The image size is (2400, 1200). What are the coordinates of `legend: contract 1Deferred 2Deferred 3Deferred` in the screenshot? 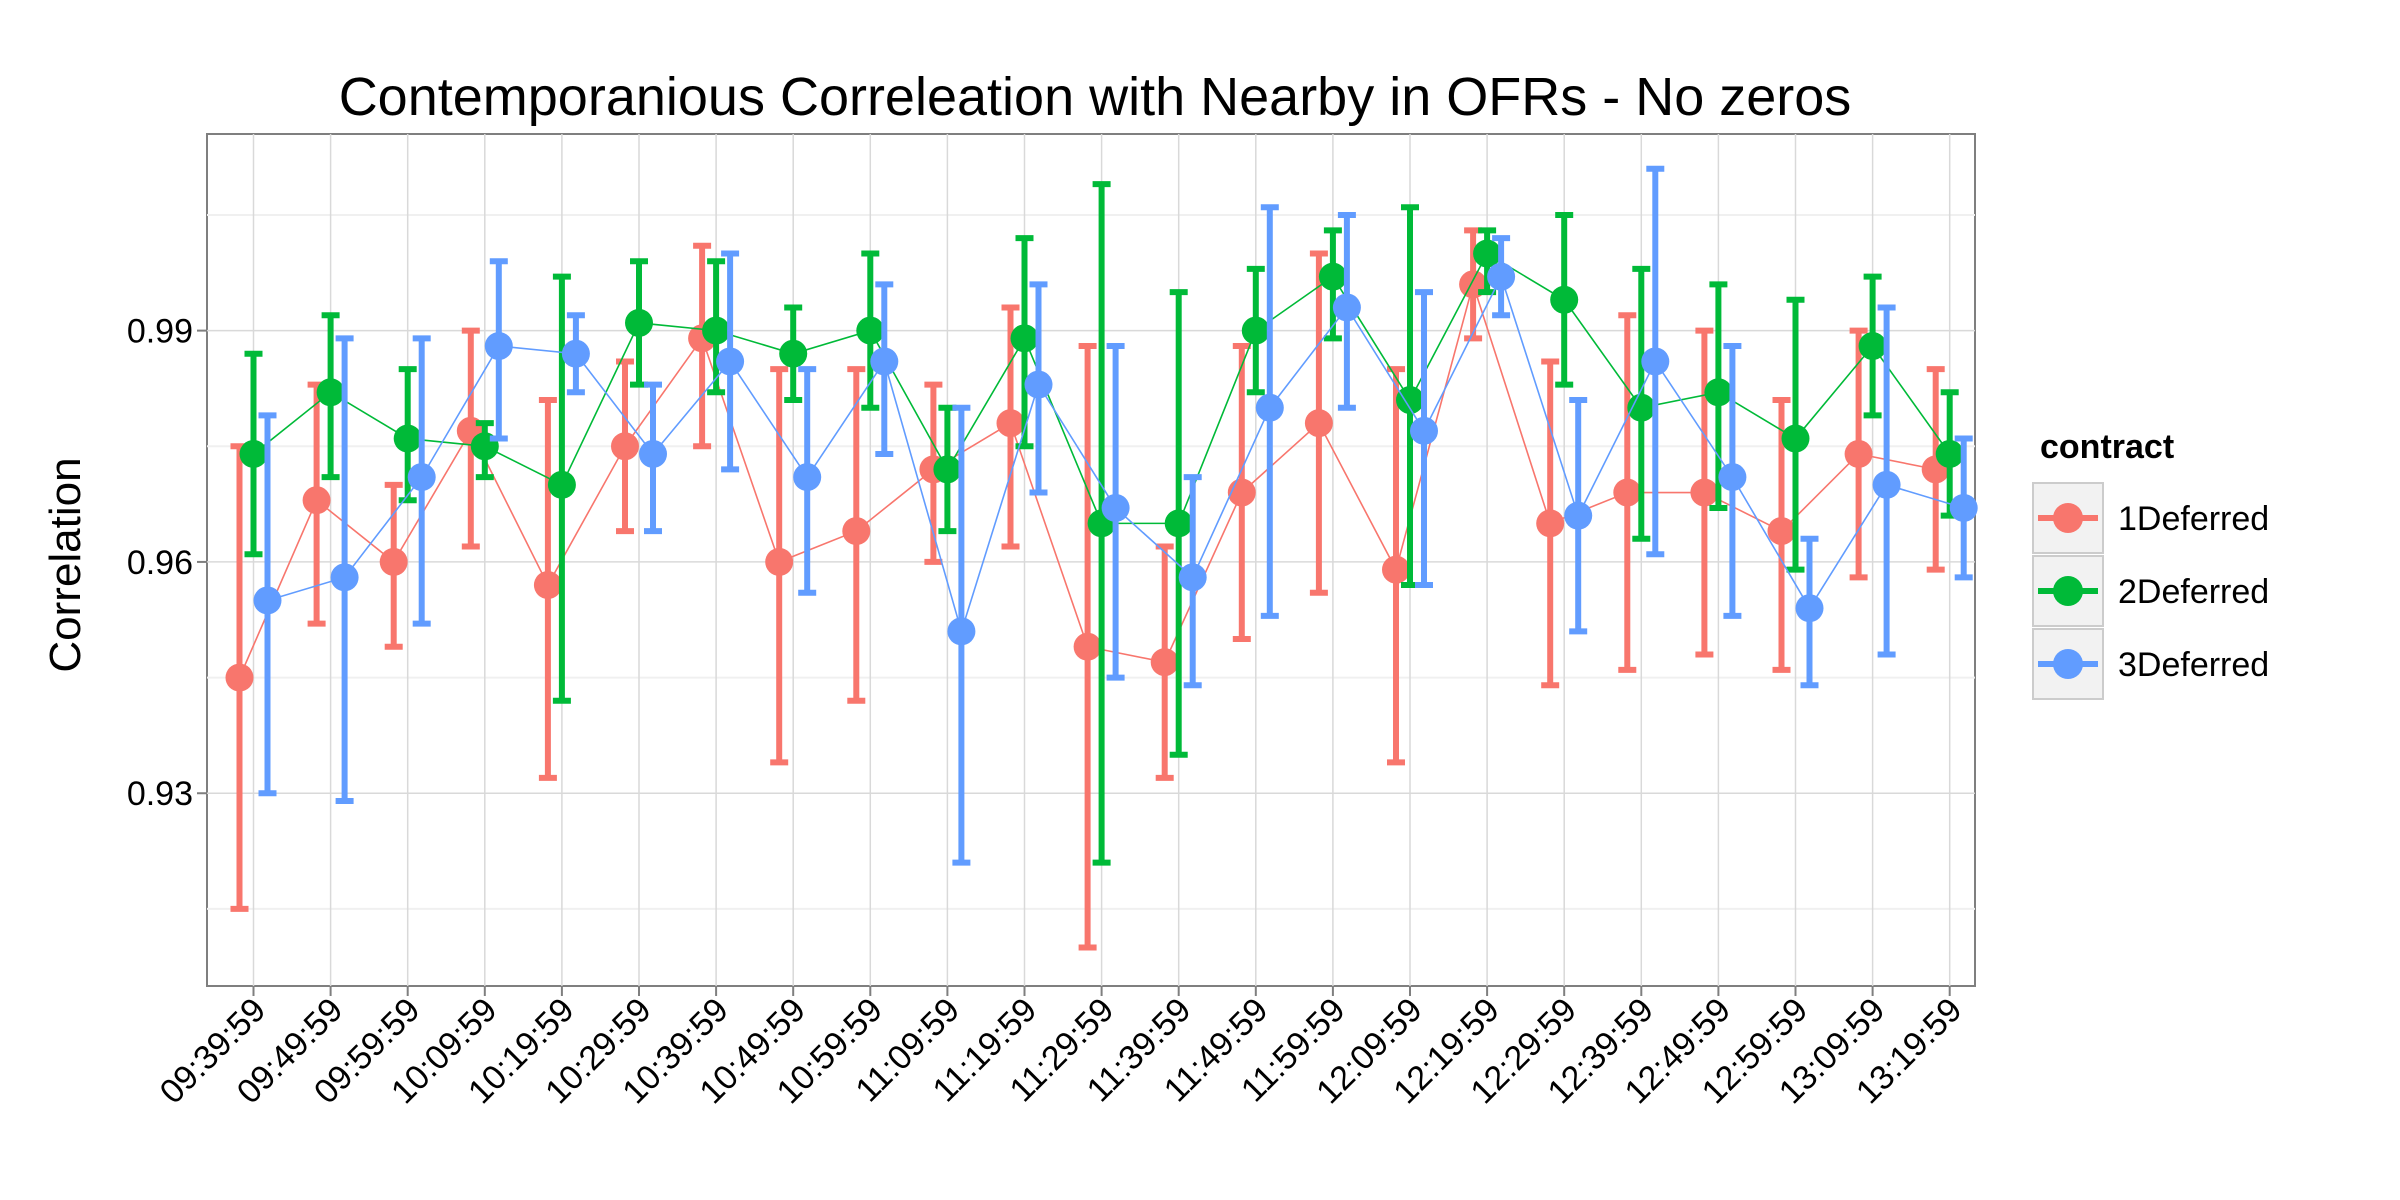 It's located at (2150, 564).